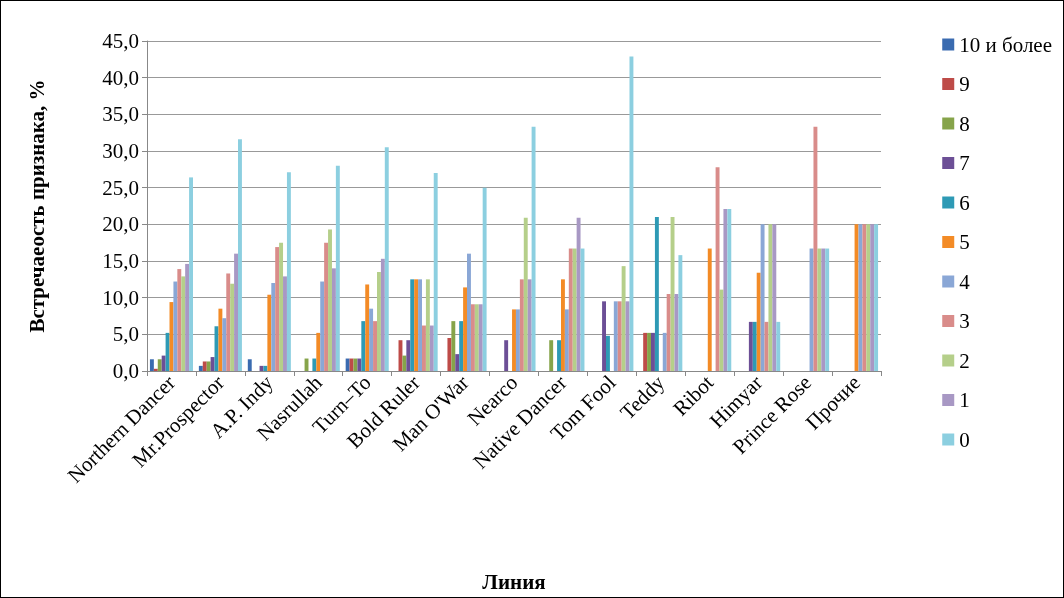 This screenshot has height=598, width=1064. I want to click on legend-label: 3, so click(964, 321).